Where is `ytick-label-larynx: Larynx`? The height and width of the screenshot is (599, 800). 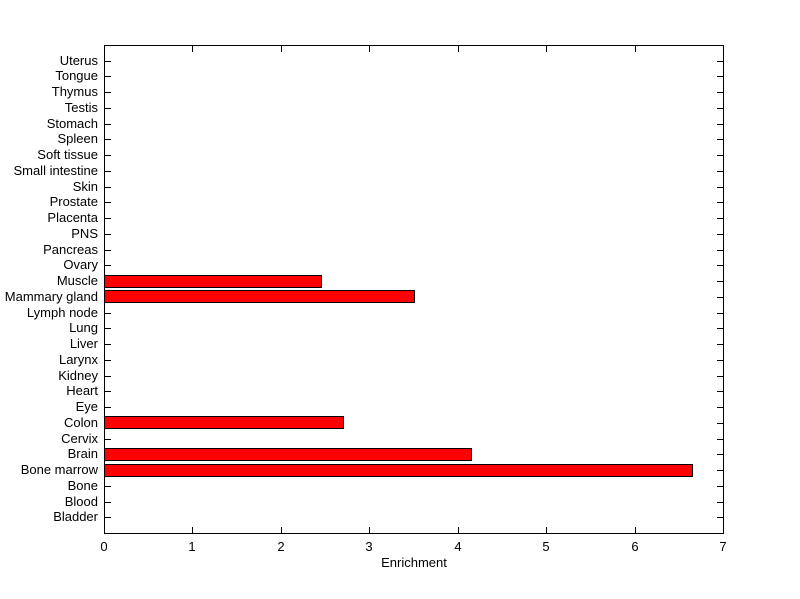 ytick-label-larynx: Larynx is located at coordinates (78, 359).